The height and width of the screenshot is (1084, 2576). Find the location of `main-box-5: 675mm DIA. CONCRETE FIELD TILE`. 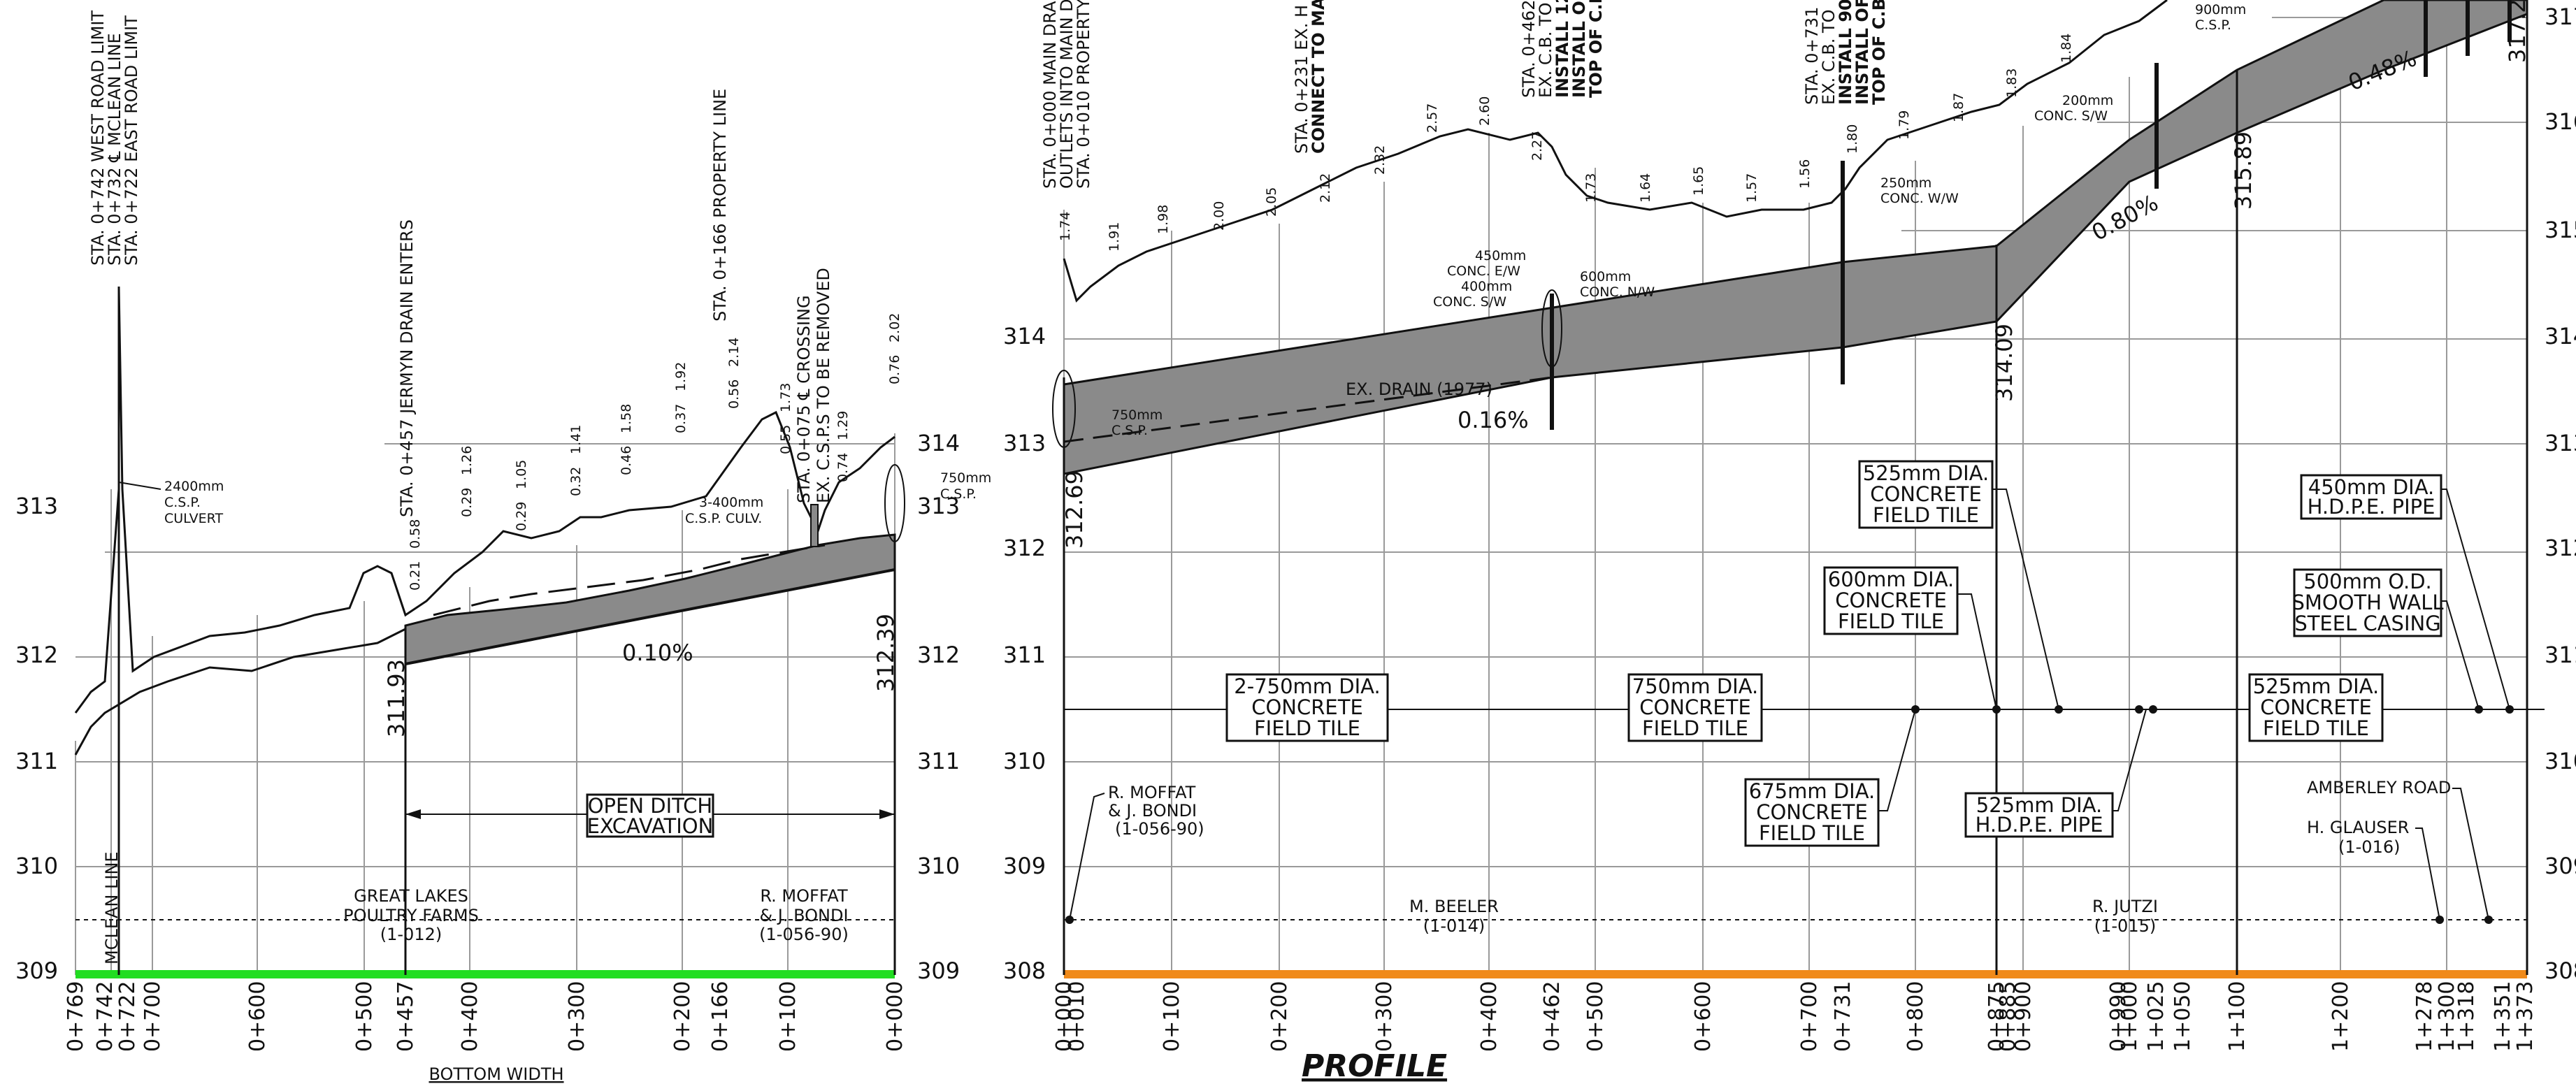

main-box-5: 675mm DIA. CONCRETE FIELD TILE is located at coordinates (1830, 778).